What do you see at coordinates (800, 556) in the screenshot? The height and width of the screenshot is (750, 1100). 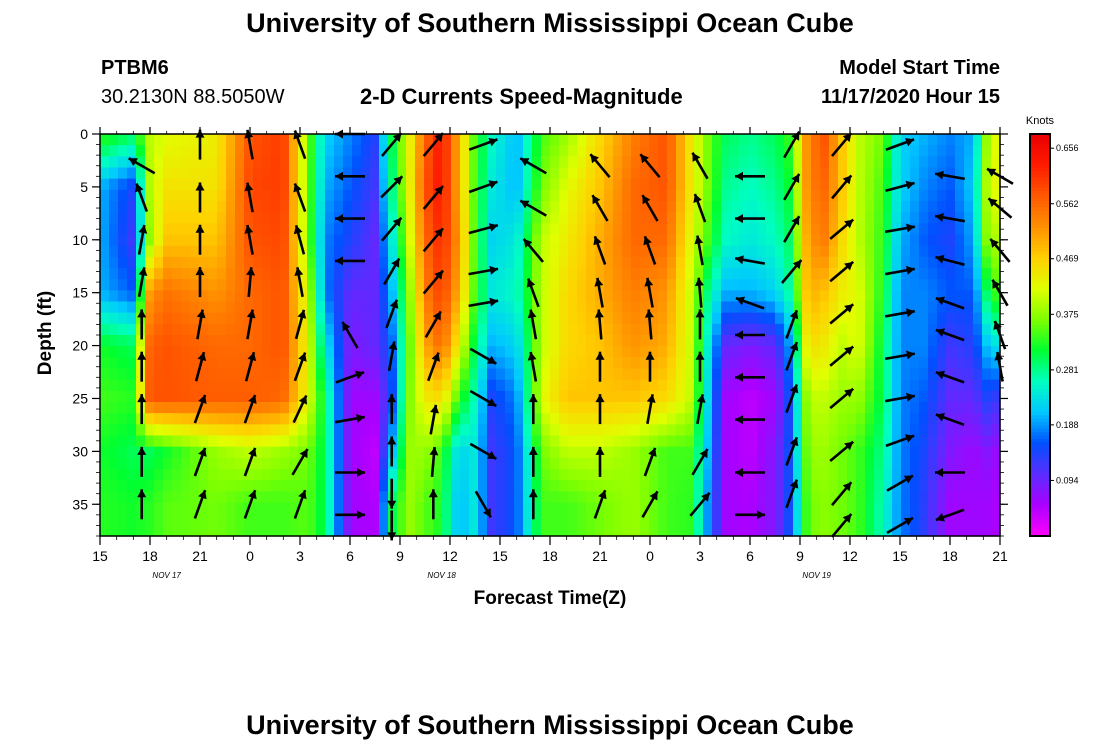 I see `x-tick-label: 9` at bounding box center [800, 556].